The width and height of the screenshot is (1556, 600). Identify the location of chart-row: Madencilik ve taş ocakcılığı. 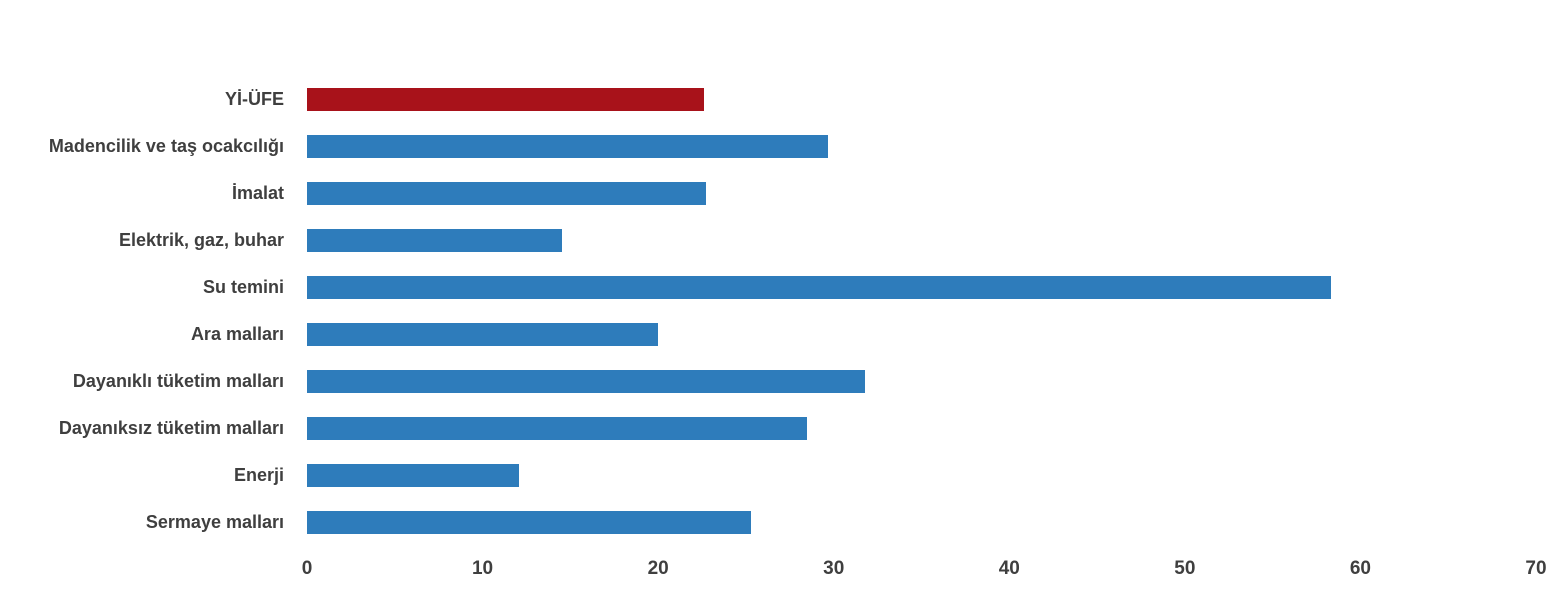
(768, 146).